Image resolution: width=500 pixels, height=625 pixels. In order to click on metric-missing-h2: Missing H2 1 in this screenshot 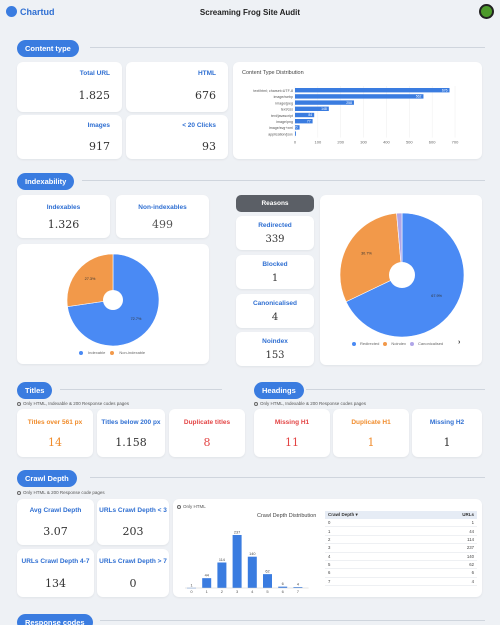, I will do `click(447, 433)`.